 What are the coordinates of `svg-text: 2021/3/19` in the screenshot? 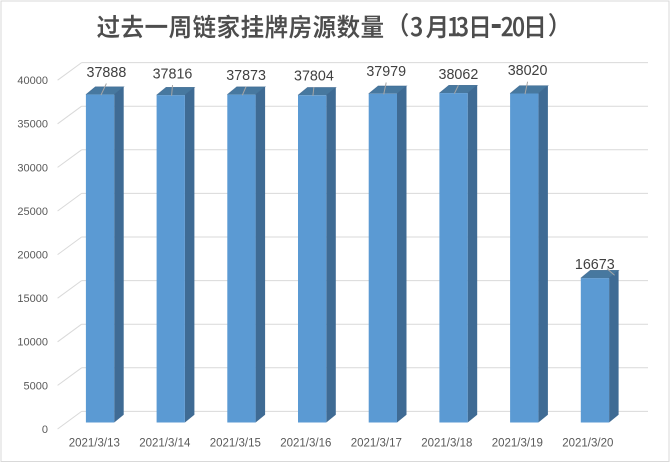 It's located at (517, 444).